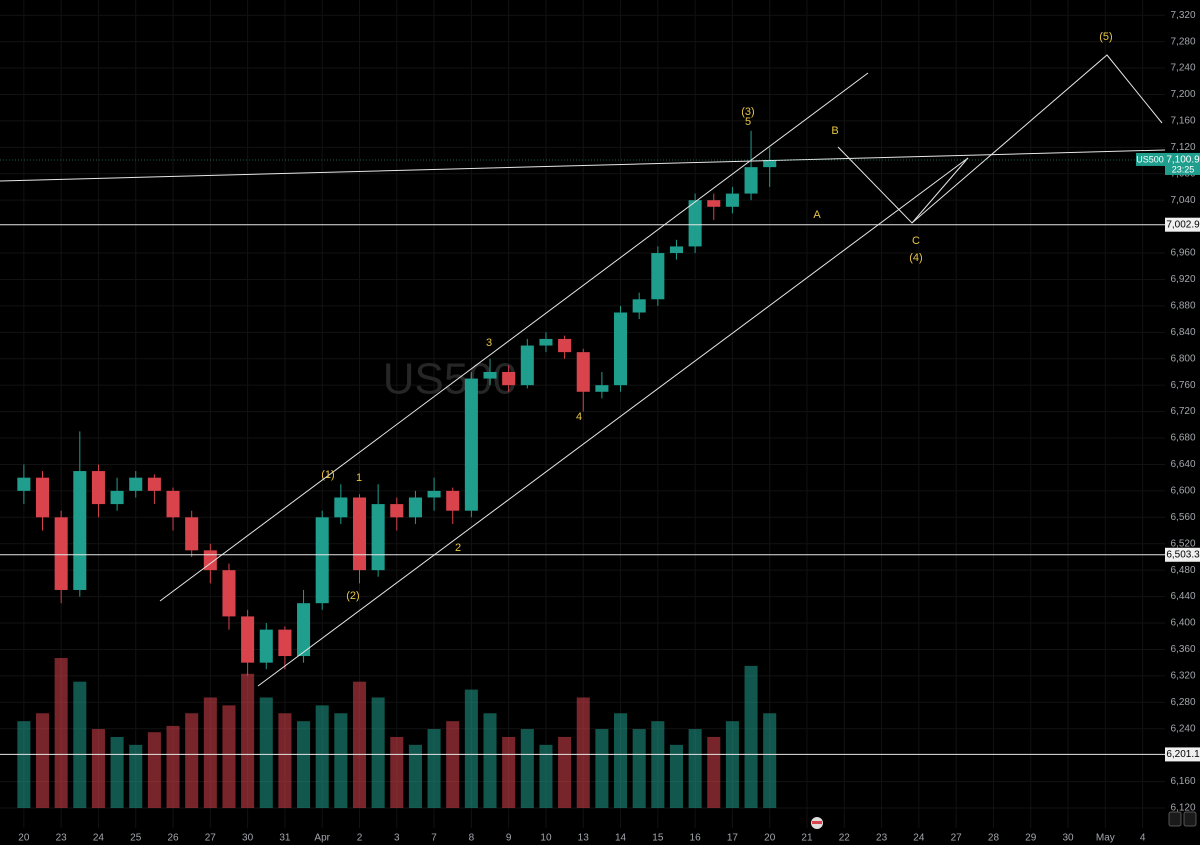 The image size is (1200, 845). Describe the element at coordinates (450, 379) in the screenshot. I see `watermark: US500` at that location.